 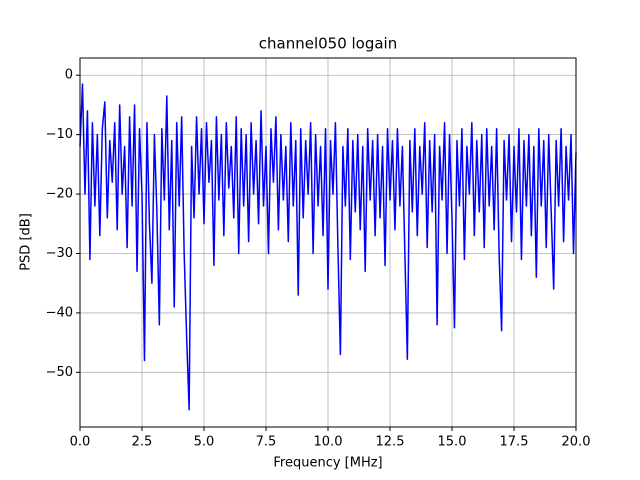 What do you see at coordinates (266, 442) in the screenshot?
I see `x-tick-label: 7.5` at bounding box center [266, 442].